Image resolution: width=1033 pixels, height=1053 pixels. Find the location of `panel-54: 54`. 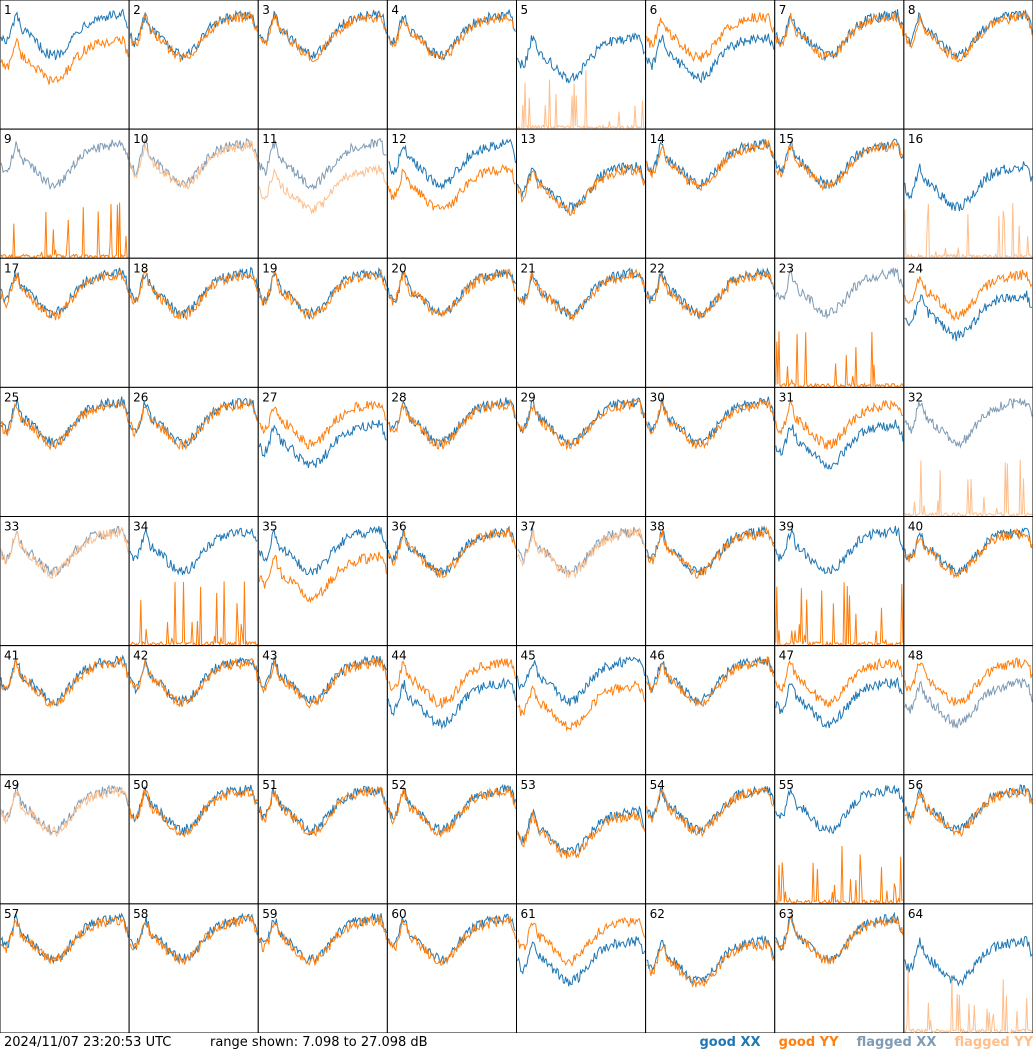

panel-54: 54 is located at coordinates (710, 839).